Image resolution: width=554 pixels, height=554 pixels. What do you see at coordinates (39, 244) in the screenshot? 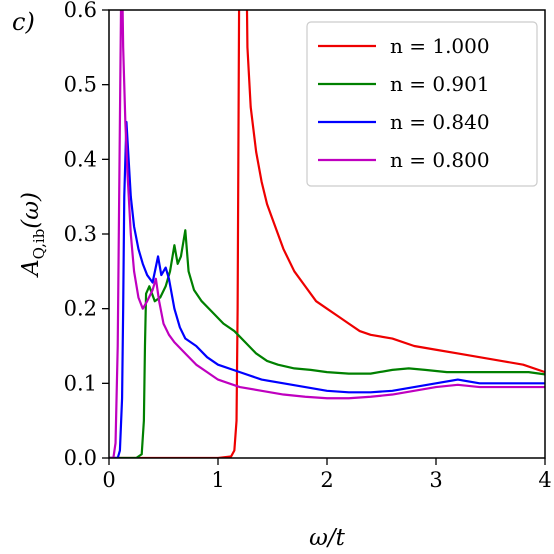
I see `y-axis-label-sub: Q,ib` at bounding box center [39, 244].